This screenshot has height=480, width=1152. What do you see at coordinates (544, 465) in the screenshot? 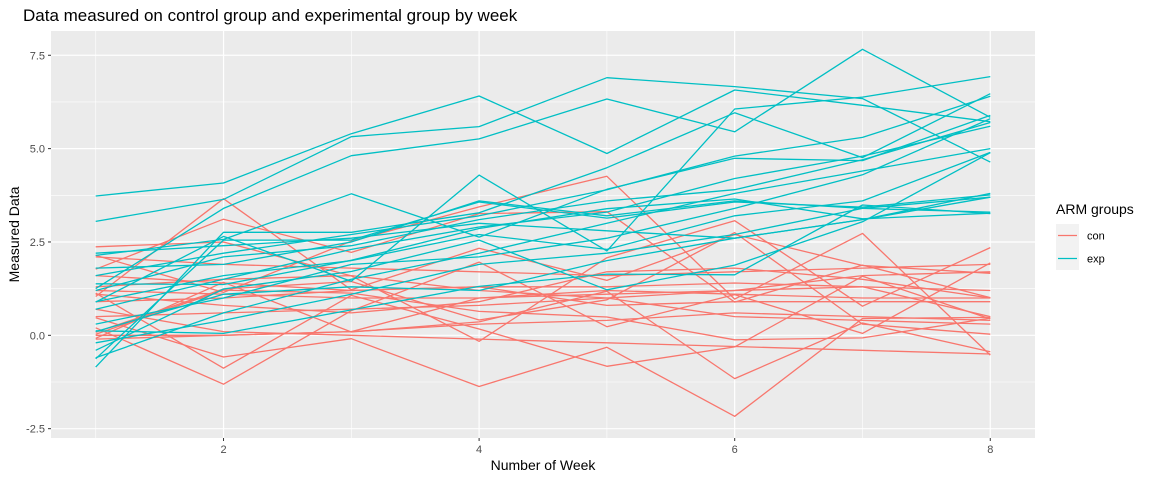
I see `x-axis-title: Number of Week` at bounding box center [544, 465].